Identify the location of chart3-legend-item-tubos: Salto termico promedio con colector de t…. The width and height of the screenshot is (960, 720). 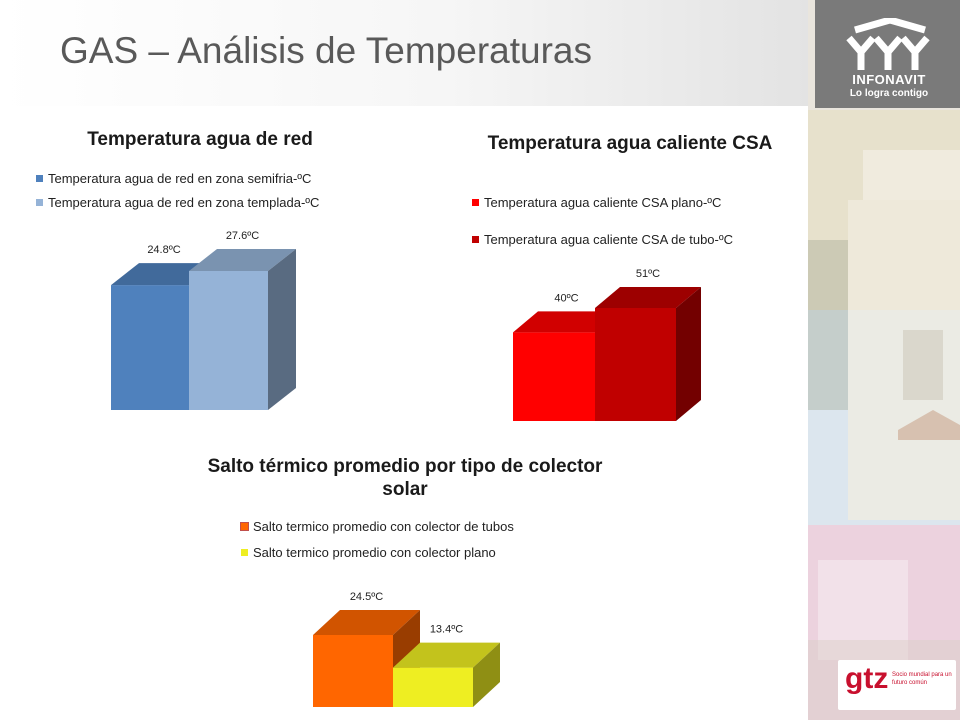
(377, 526).